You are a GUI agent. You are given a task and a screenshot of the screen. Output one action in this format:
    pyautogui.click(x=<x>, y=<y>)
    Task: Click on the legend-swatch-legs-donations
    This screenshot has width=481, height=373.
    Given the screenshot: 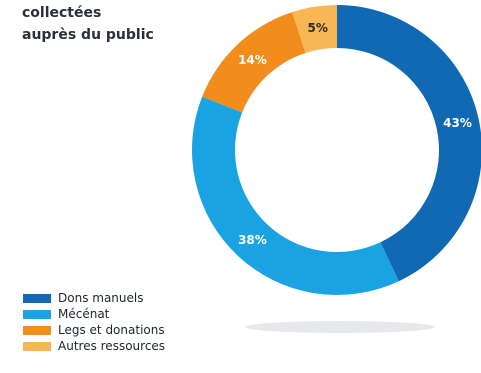 What is the action you would take?
    pyautogui.click(x=37, y=330)
    